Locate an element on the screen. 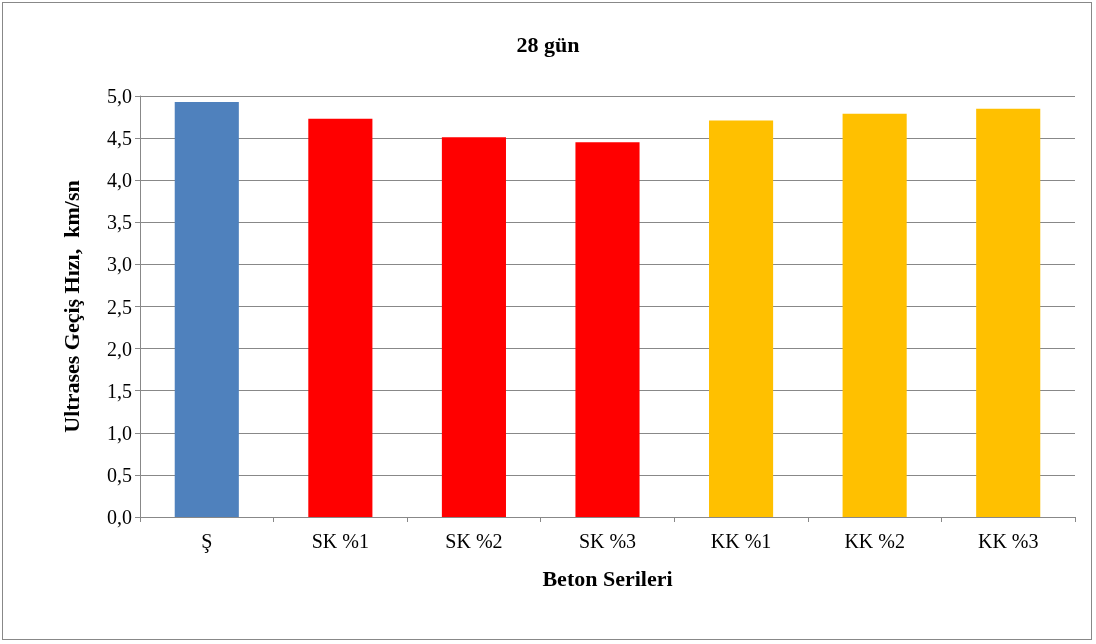 Image resolution: width=1096 pixels, height=644 pixels. y-axis-title: Ultrases Geçiş Hızı, km/sn is located at coordinates (71, 306).